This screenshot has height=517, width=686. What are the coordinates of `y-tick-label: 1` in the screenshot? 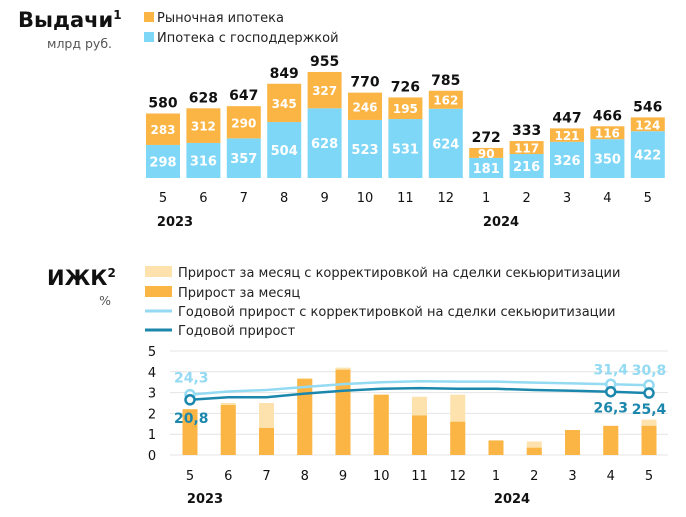 It's located at (152, 435).